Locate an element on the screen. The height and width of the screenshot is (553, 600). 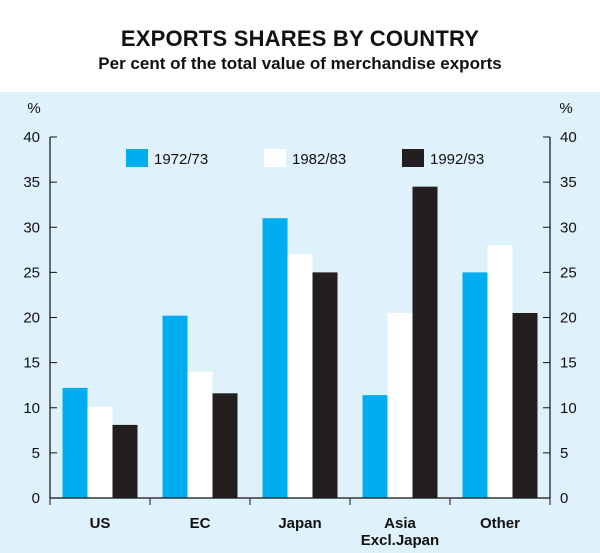
y-tick-label-left: 0 is located at coordinates (36, 498).